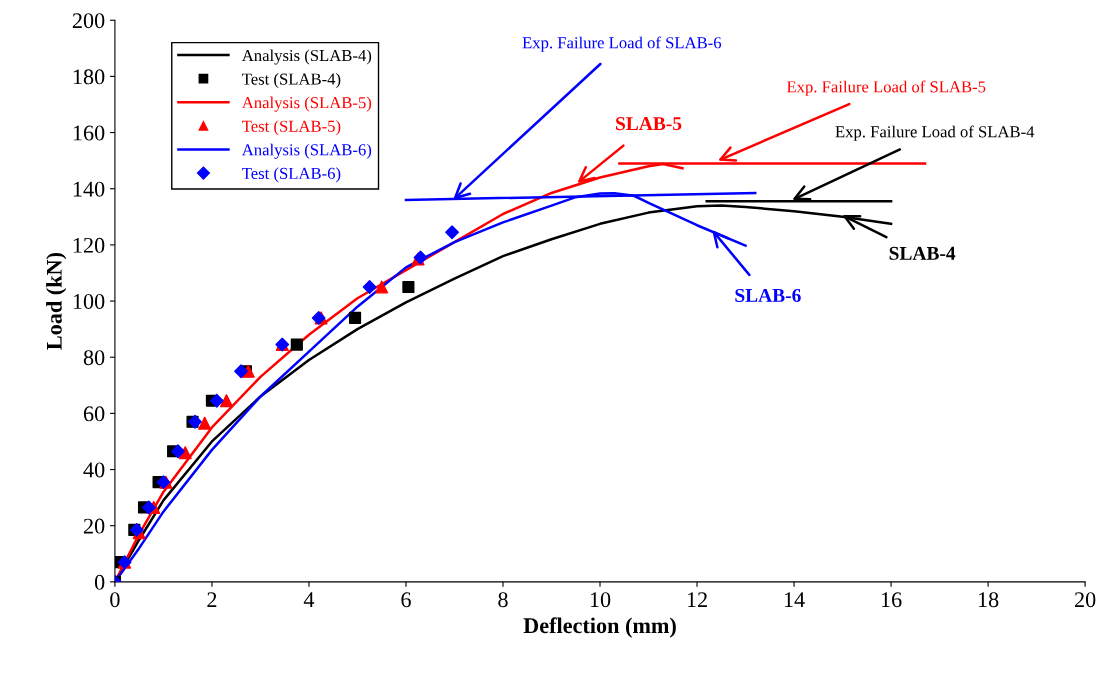 The height and width of the screenshot is (675, 1105). Describe the element at coordinates (94, 358) in the screenshot. I see `y-tick-label: 80` at that location.